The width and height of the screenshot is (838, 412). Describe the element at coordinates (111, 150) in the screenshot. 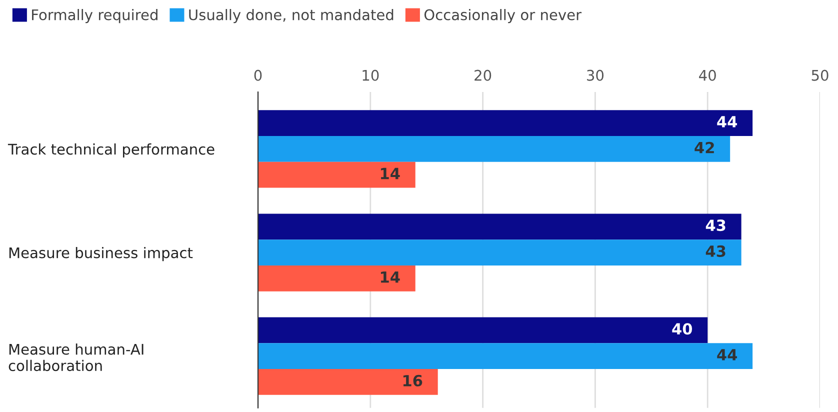

I see `y-tick-label: Track technical performance` at that location.